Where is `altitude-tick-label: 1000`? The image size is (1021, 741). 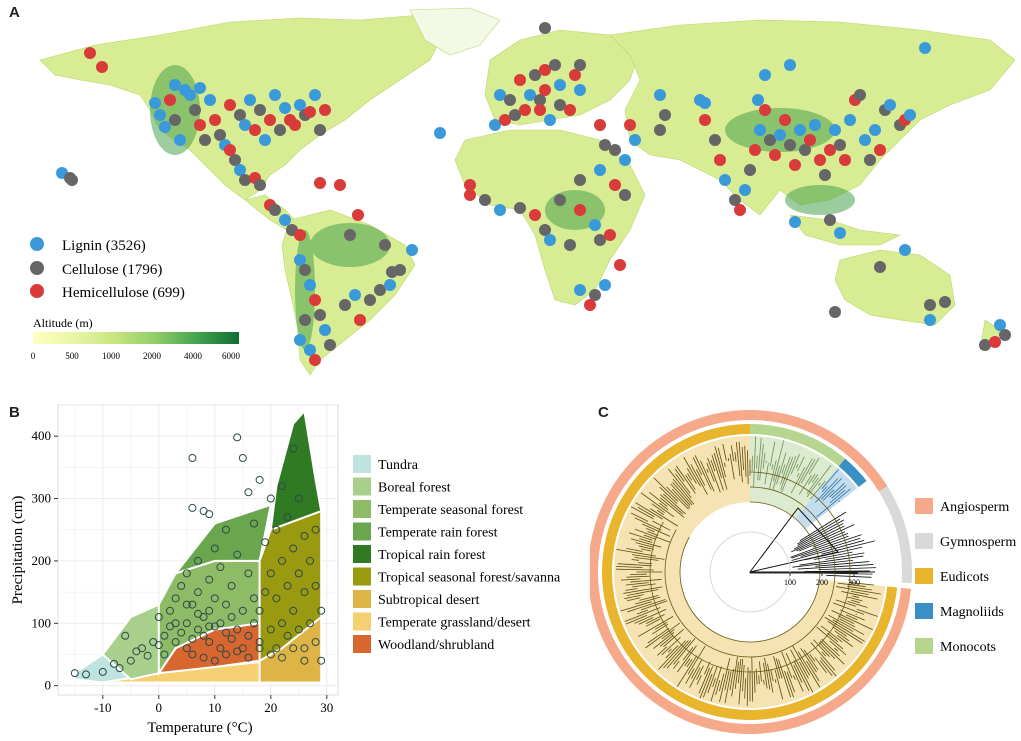 altitude-tick-label: 1000 is located at coordinates (111, 356).